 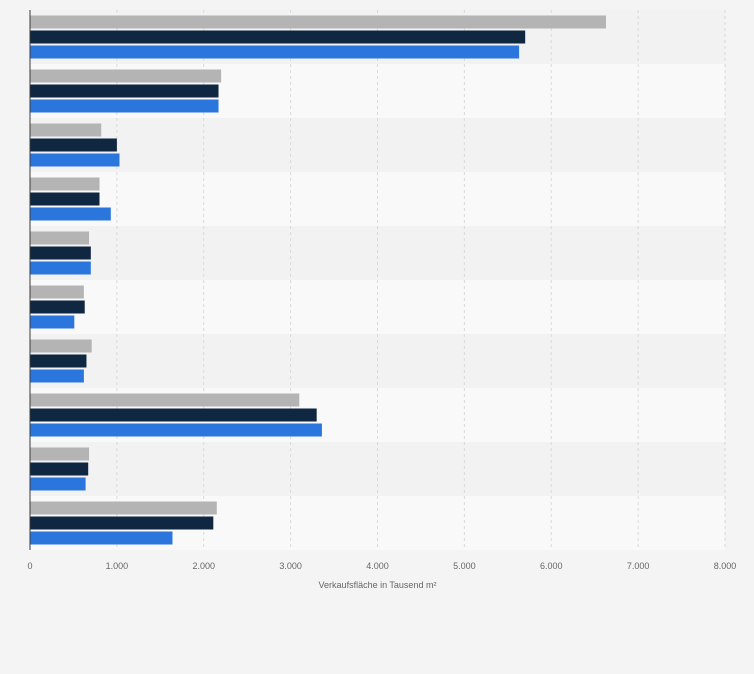 What do you see at coordinates (117, 566) in the screenshot?
I see `x-tick-label-1000: 1.000` at bounding box center [117, 566].